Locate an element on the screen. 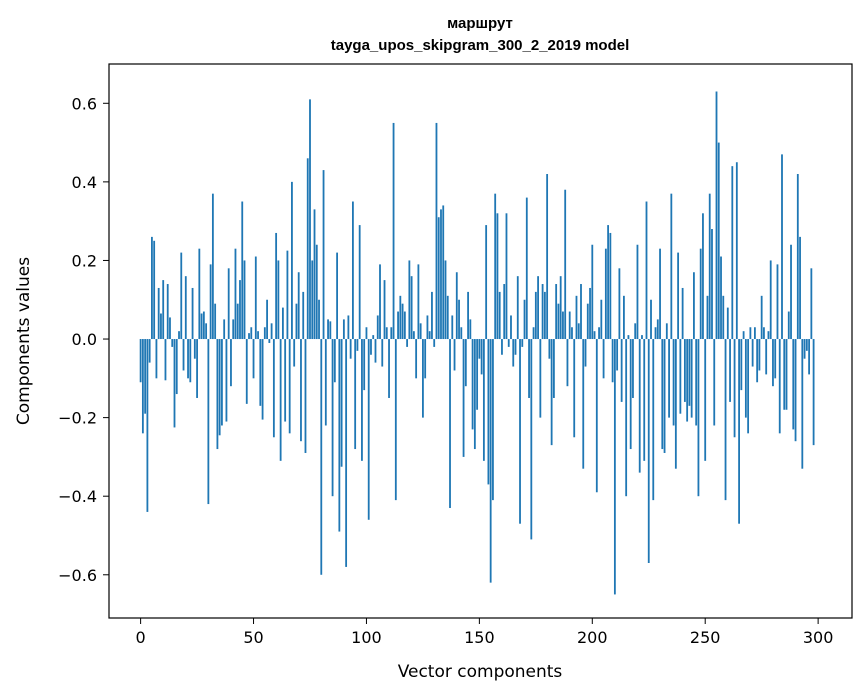  x-tick-label: 50 is located at coordinates (253, 637).